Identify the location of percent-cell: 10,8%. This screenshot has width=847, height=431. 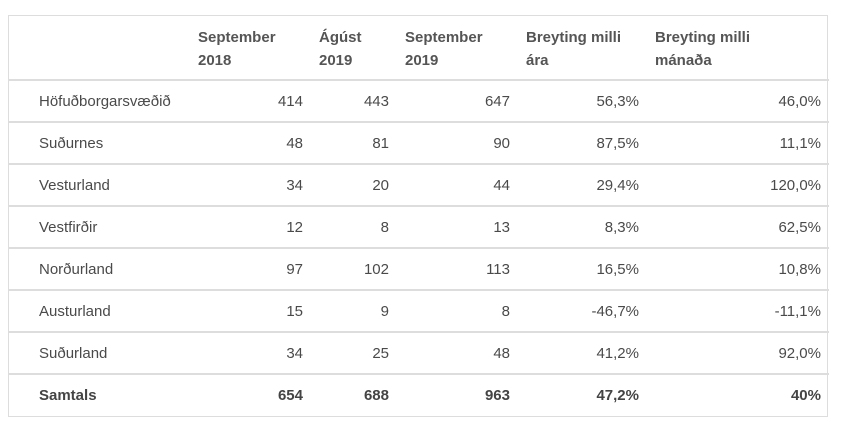
(738, 269).